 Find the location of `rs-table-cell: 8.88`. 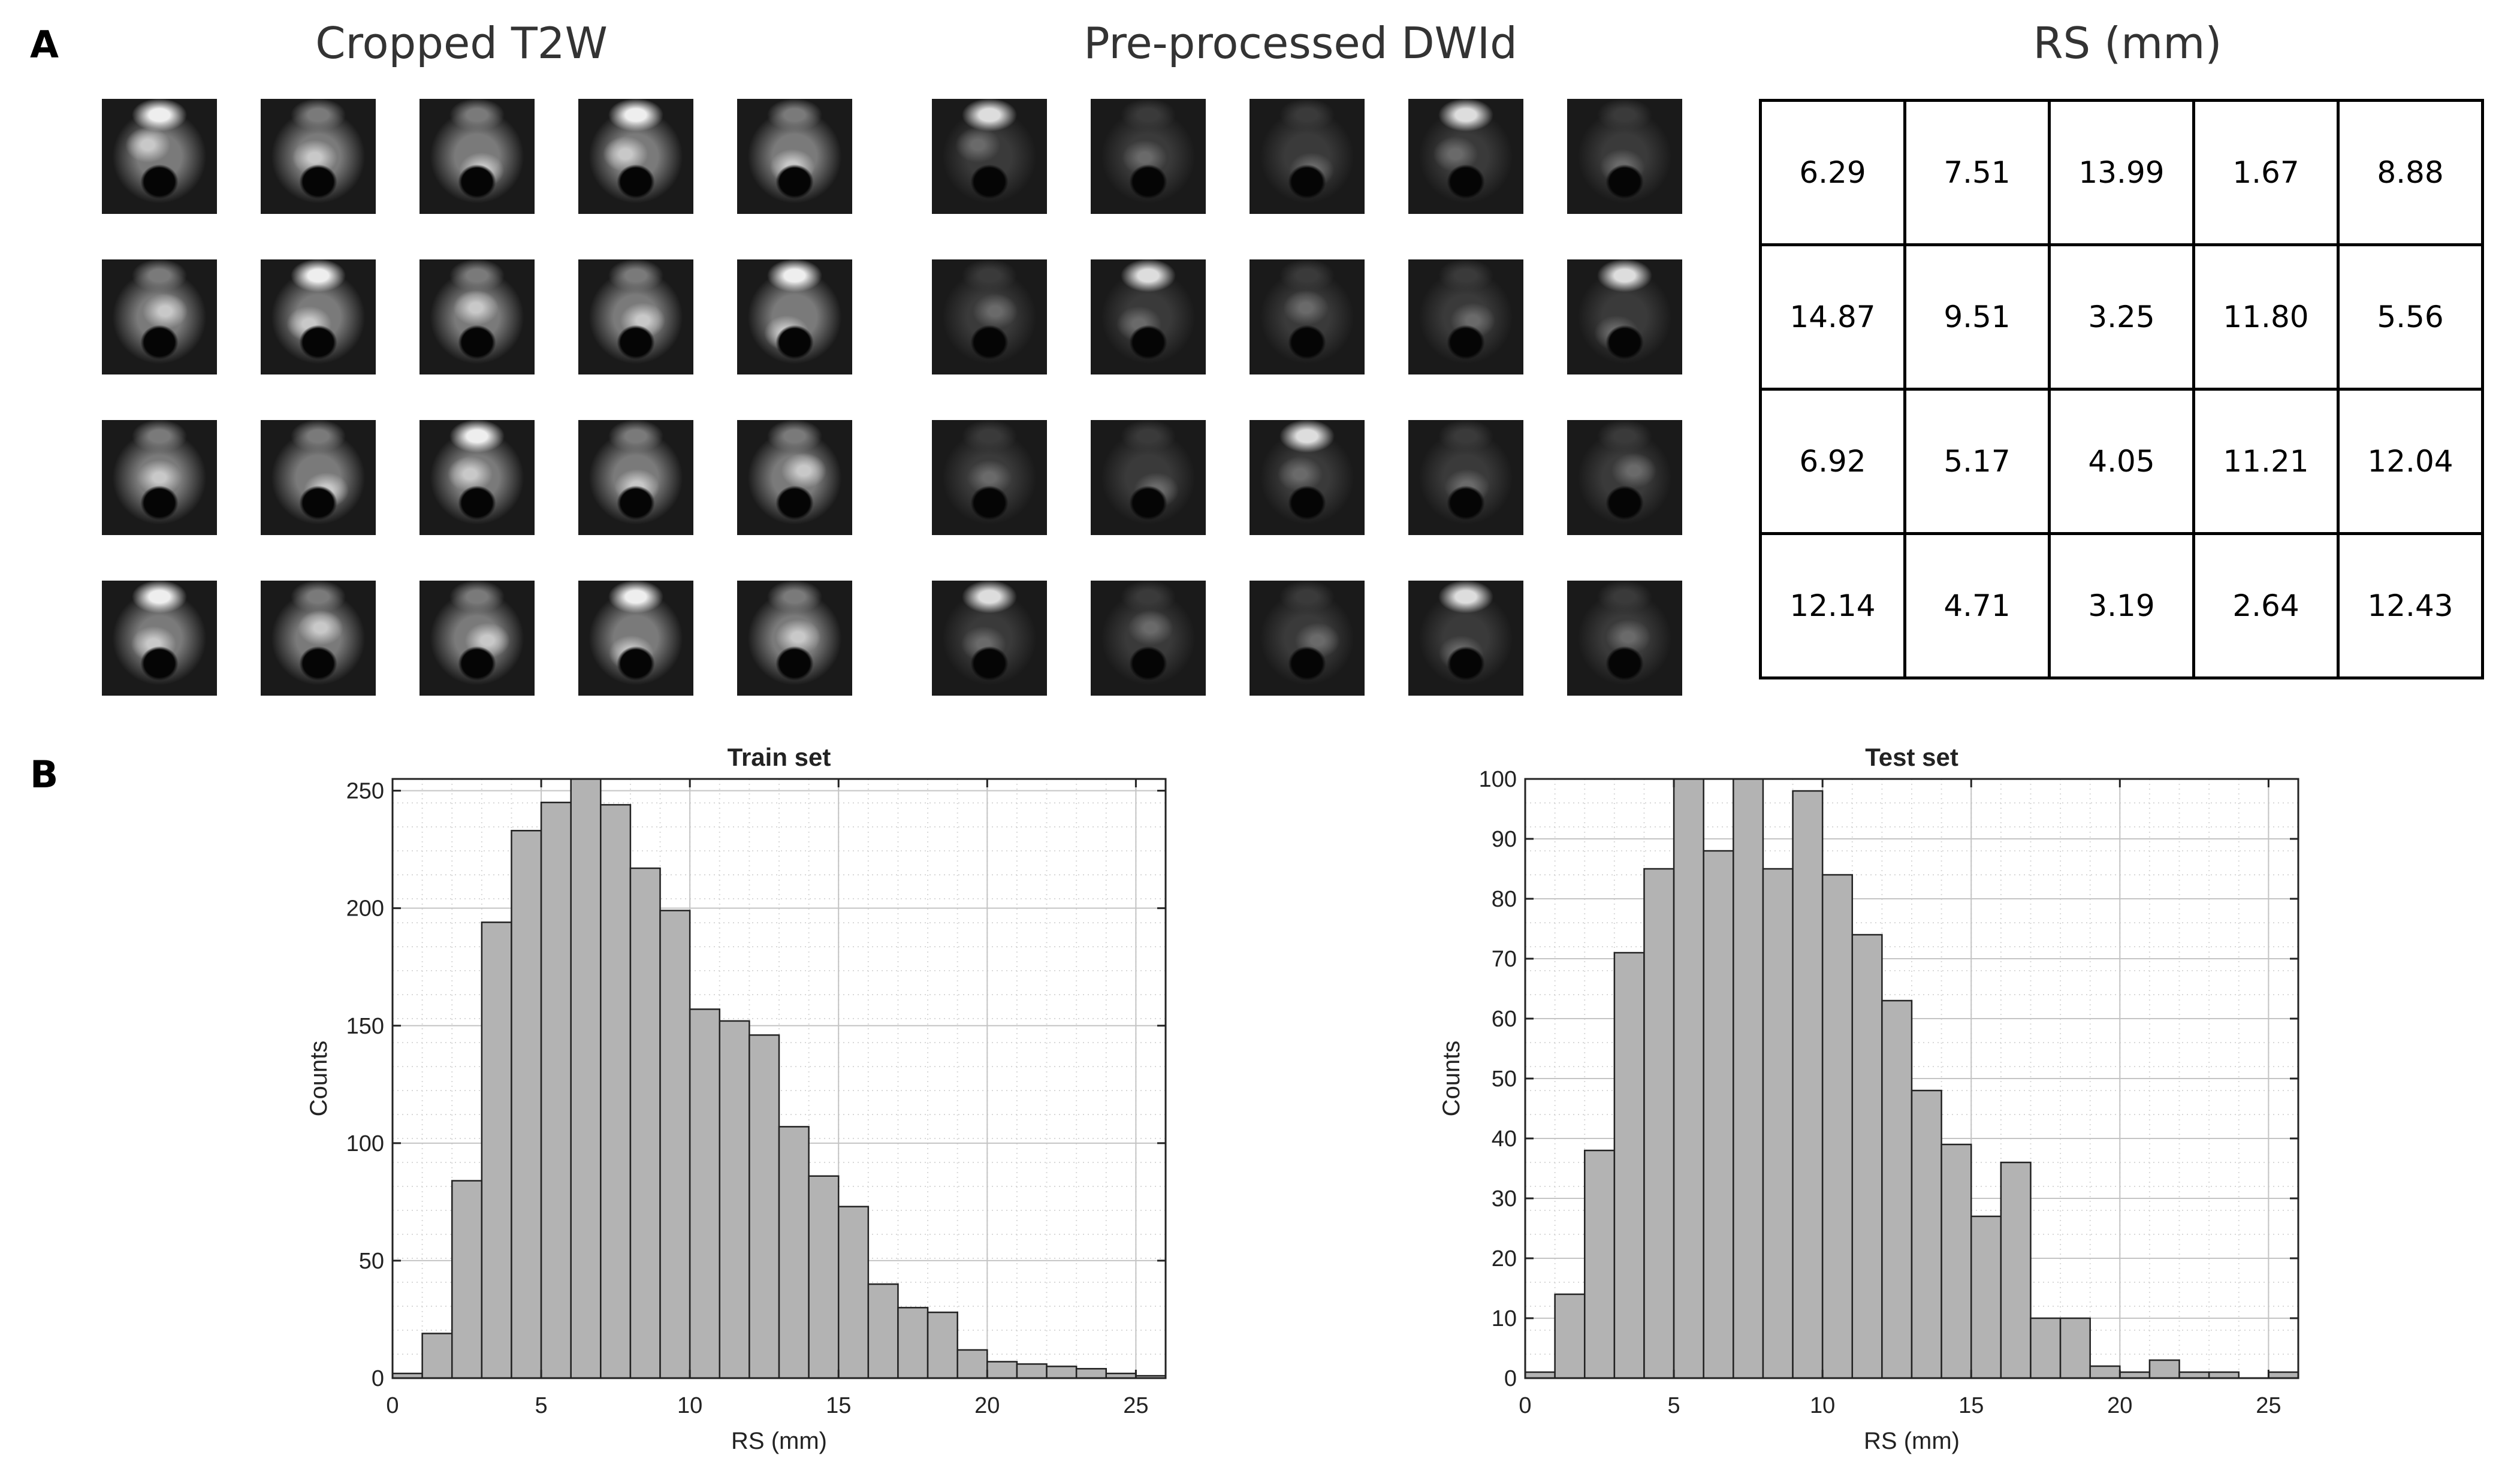

rs-table-cell: 8.88 is located at coordinates (2410, 172).